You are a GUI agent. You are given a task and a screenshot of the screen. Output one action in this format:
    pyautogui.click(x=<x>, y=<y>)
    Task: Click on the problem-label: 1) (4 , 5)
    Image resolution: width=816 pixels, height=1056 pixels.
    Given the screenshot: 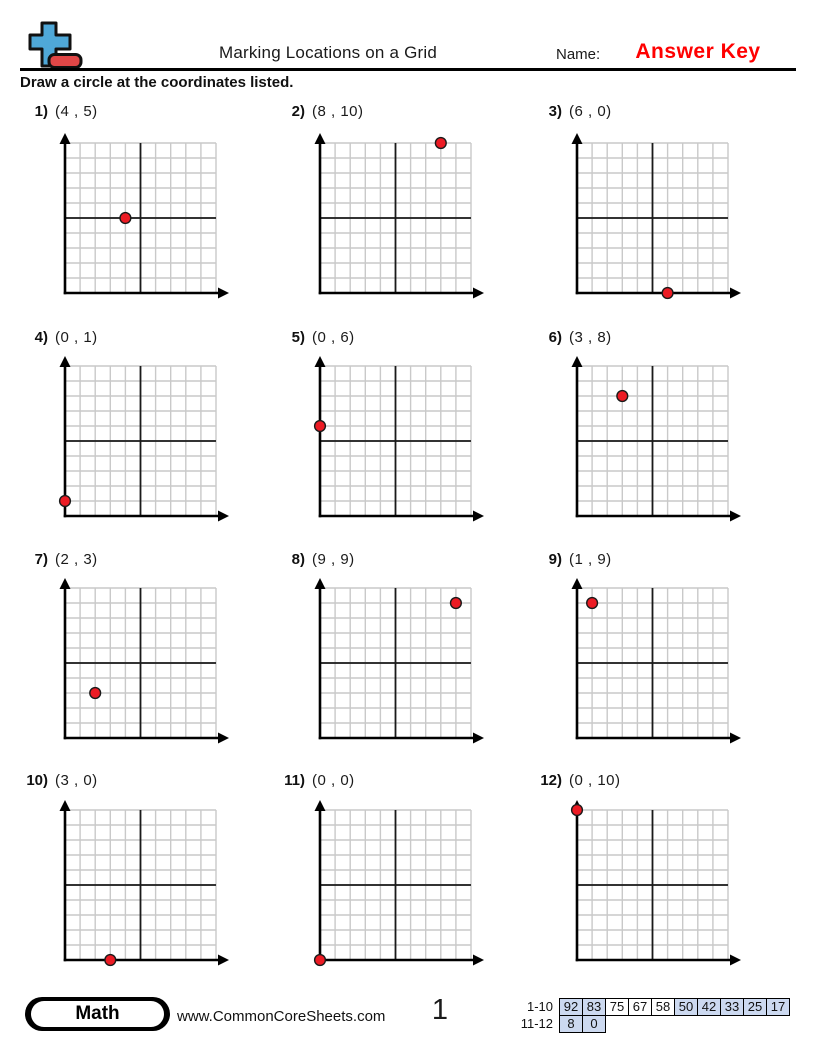 What is the action you would take?
    pyautogui.click(x=137, y=113)
    